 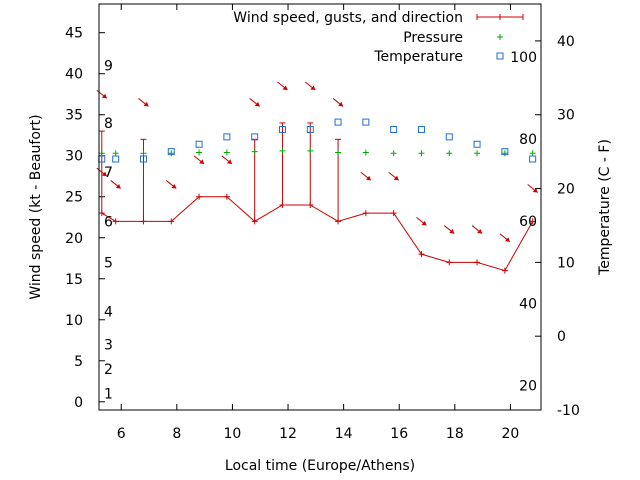 I want to click on x-tick-label: 8, so click(x=176, y=434).